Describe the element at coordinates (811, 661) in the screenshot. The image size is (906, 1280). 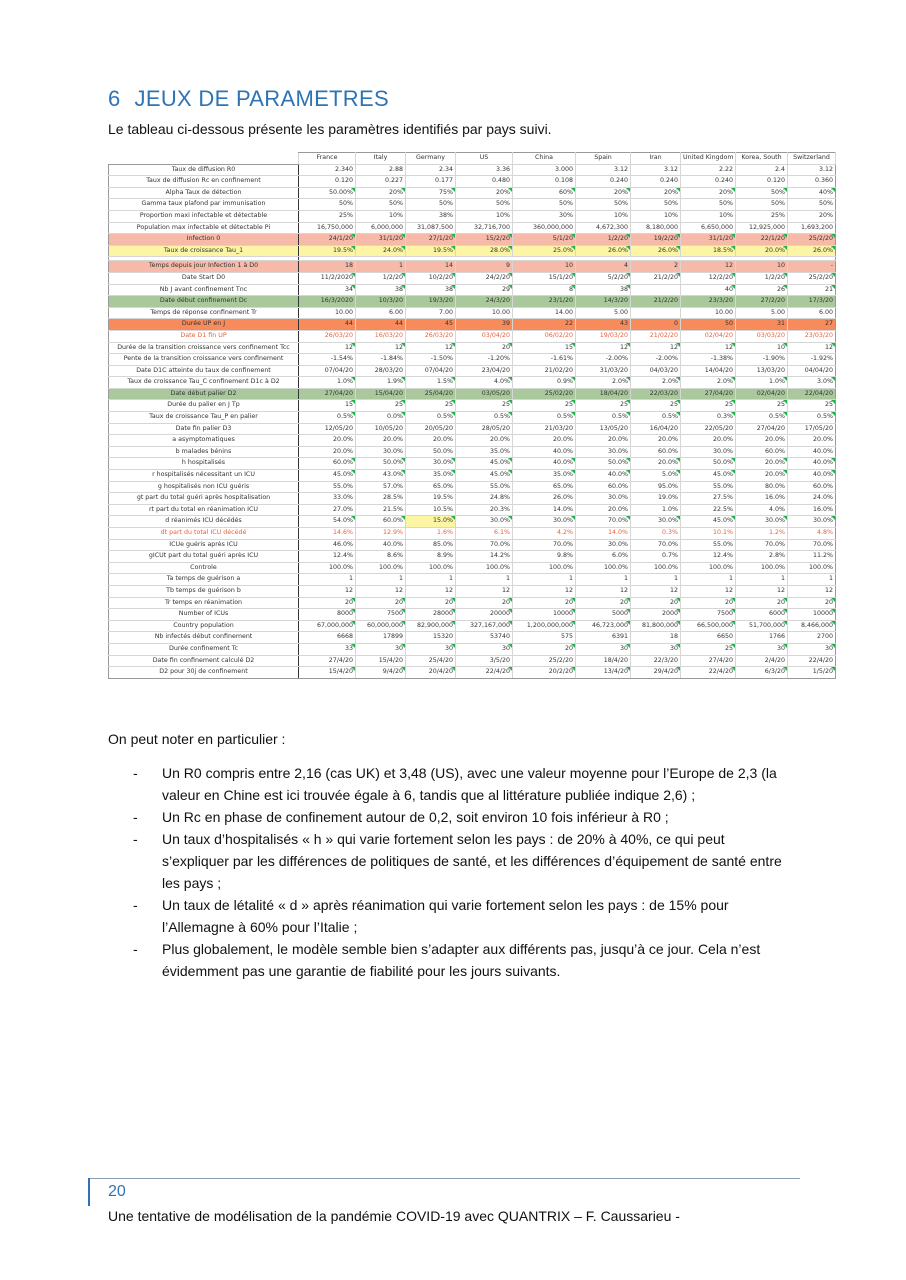
I see `table-cell: 22/4/20` at that location.